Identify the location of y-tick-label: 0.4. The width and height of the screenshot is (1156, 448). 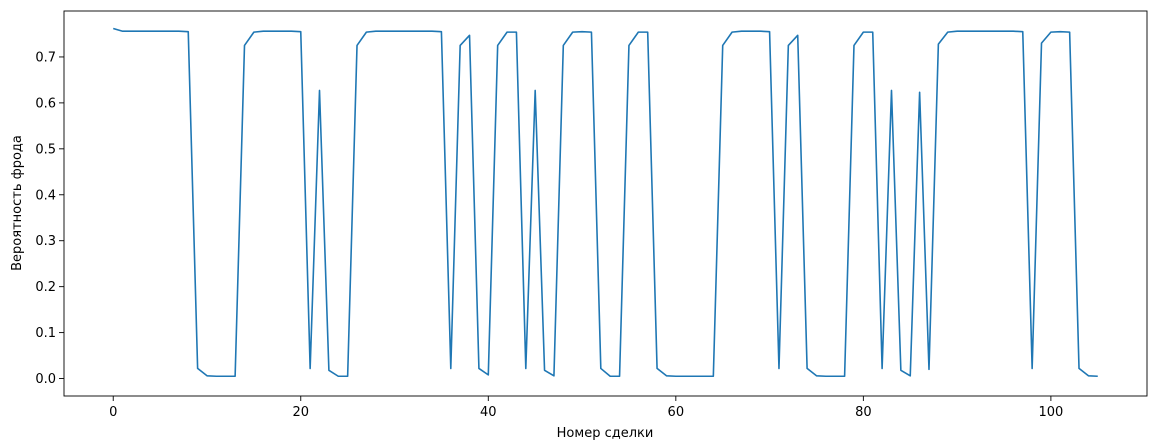
(45, 195).